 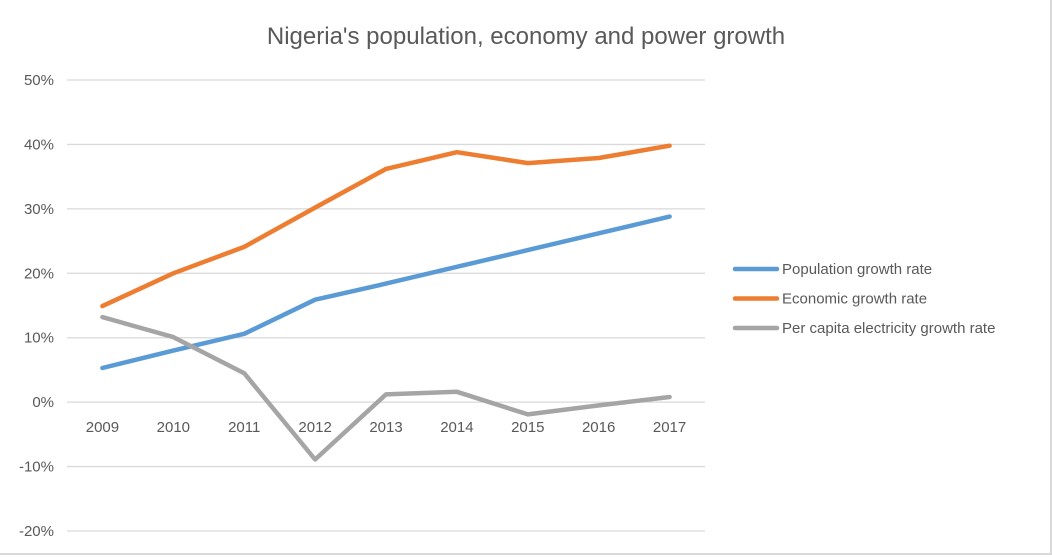 What do you see at coordinates (888, 328) in the screenshot?
I see `legend-label: Per capita electricity growth rate` at bounding box center [888, 328].